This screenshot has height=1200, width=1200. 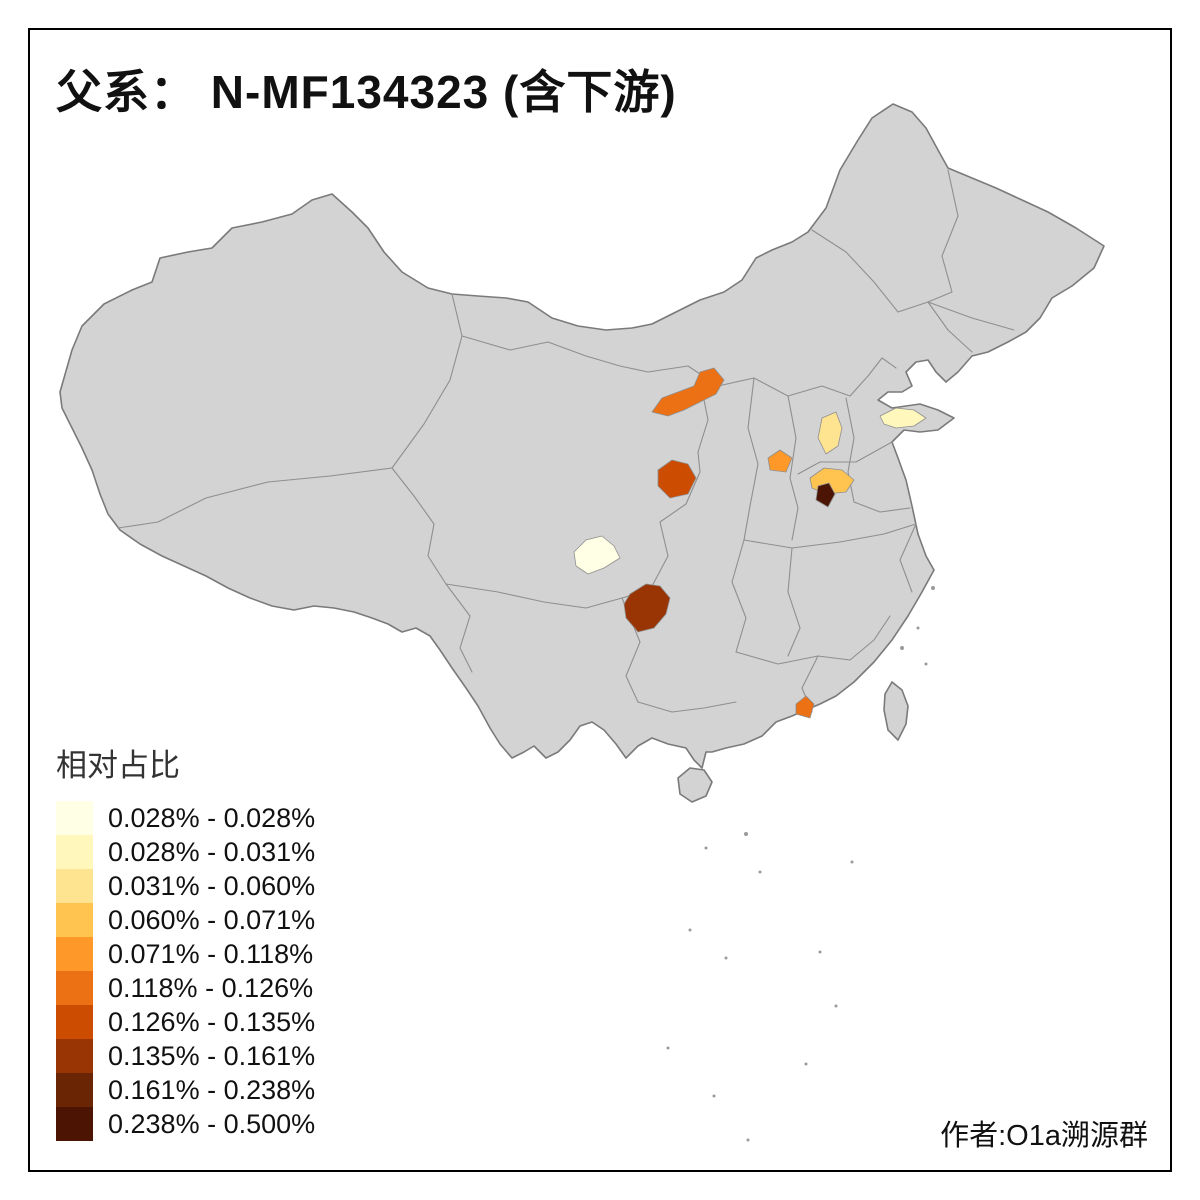 I want to click on legend-item: 0.028% - 0.031%, so click(x=185, y=852).